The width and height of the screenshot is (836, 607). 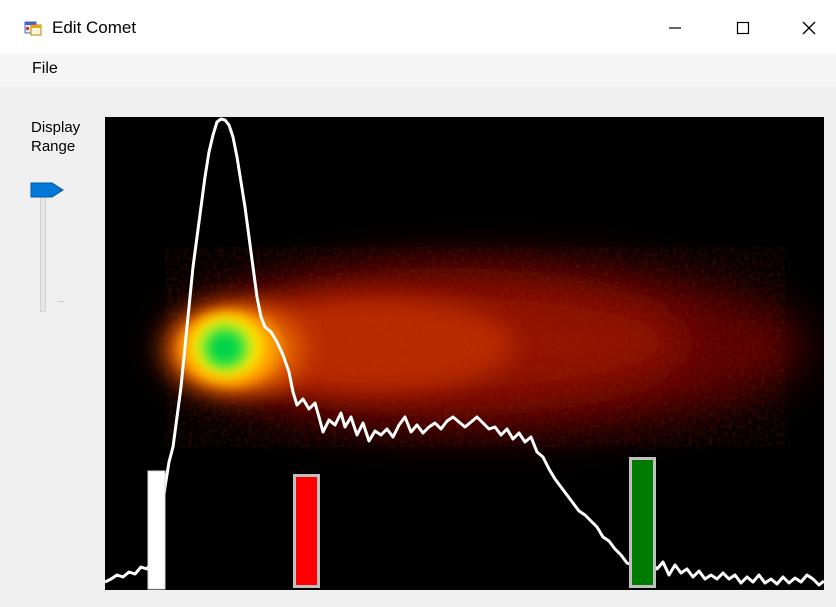 I want to click on minimize-icon, so click(x=675, y=28).